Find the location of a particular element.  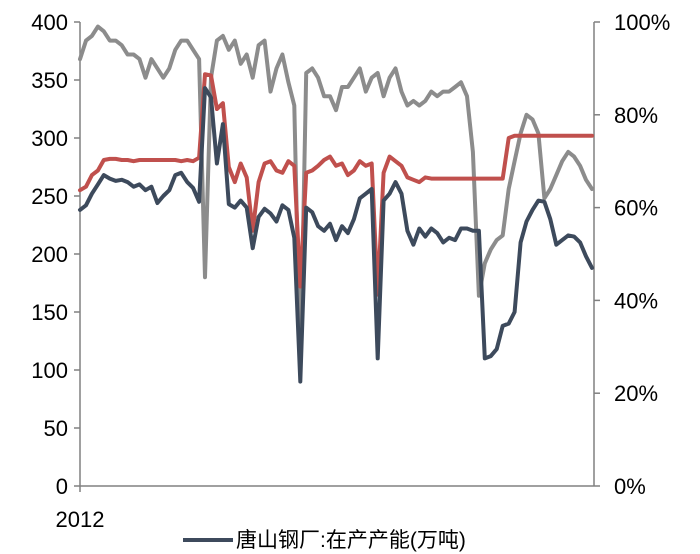

left-tick-label: 50 is located at coordinates (56, 428).